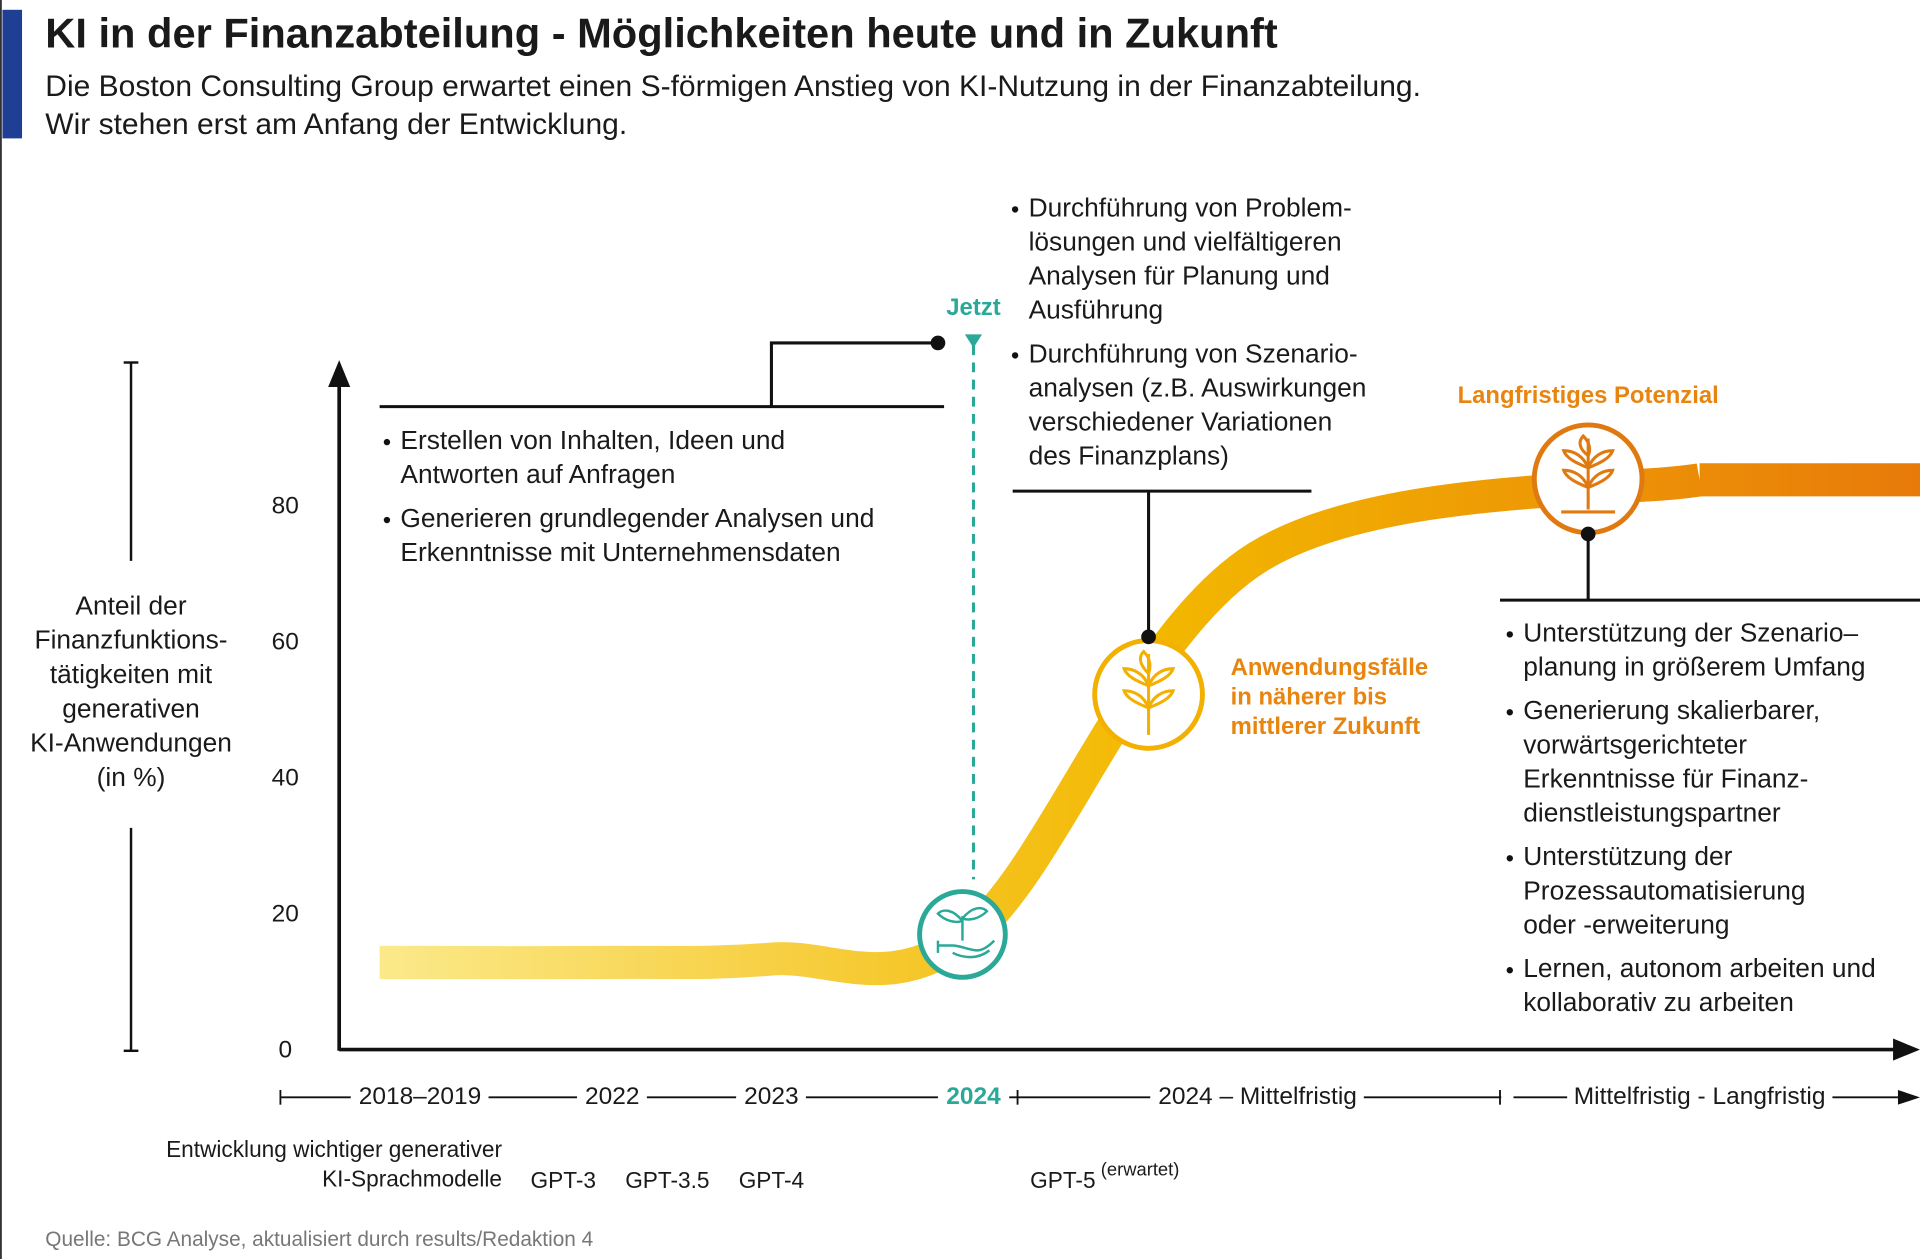  Describe the element at coordinates (1690, 632) in the screenshot. I see `bullet-text: Unterstützung der Szenario–` at that location.